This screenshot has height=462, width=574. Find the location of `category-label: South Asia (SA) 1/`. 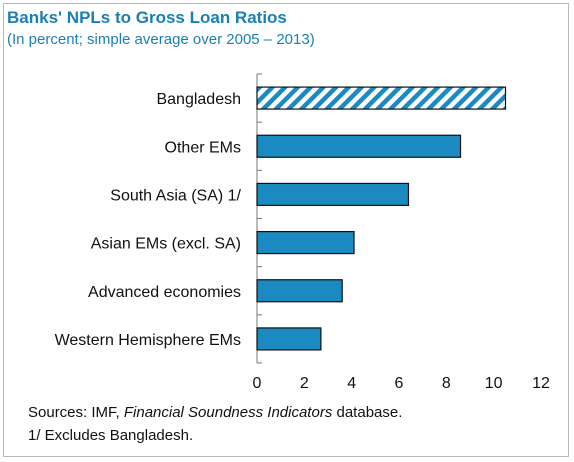

category-label: South Asia (SA) 1/ is located at coordinates (175, 195).